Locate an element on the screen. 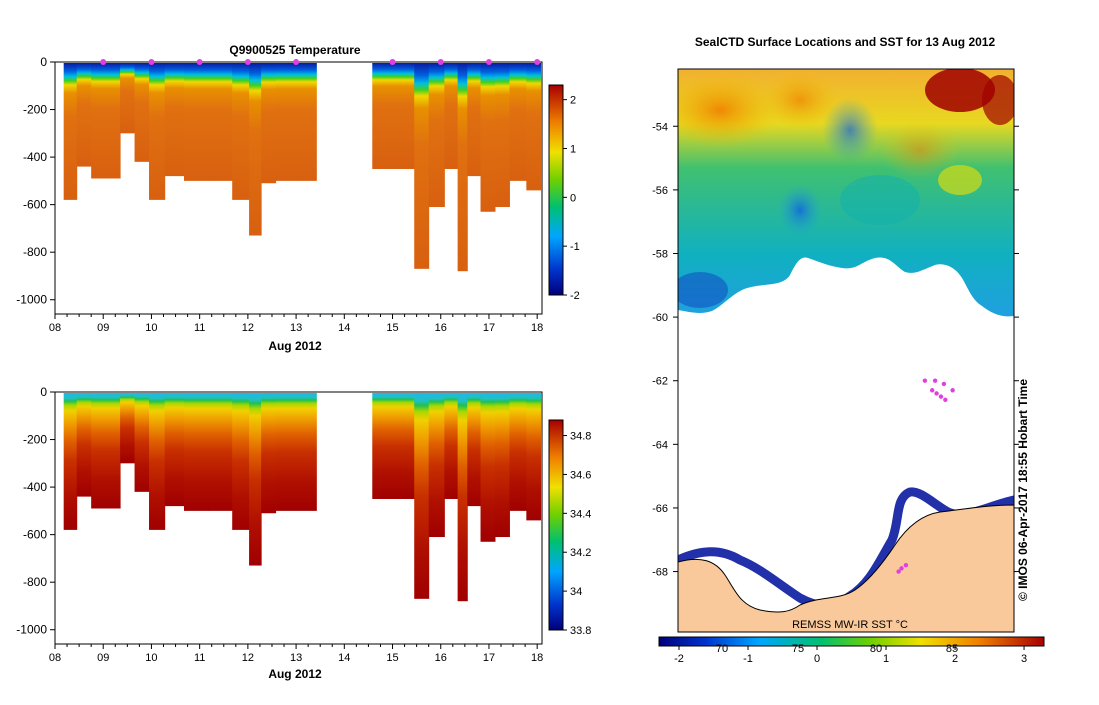 This screenshot has width=1099, height=705. sst-colorbar-tick-label: -2 is located at coordinates (679, 659).